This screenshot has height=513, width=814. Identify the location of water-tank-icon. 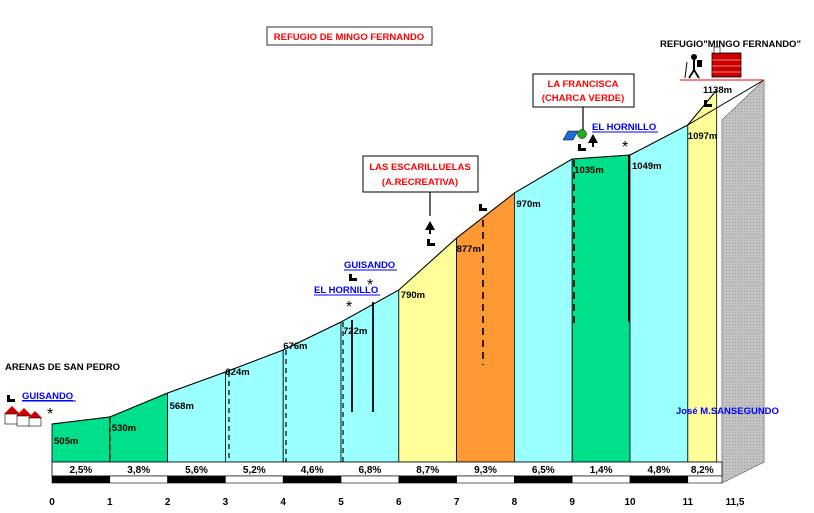
(574, 135).